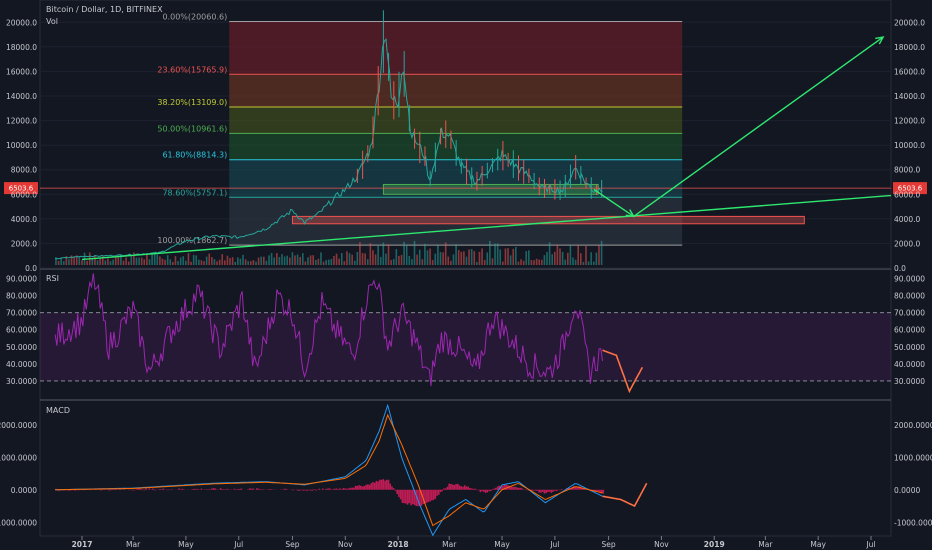 The height and width of the screenshot is (550, 932). What do you see at coordinates (630, 213) in the screenshot?
I see `projection-arrow-head-down` at bounding box center [630, 213].